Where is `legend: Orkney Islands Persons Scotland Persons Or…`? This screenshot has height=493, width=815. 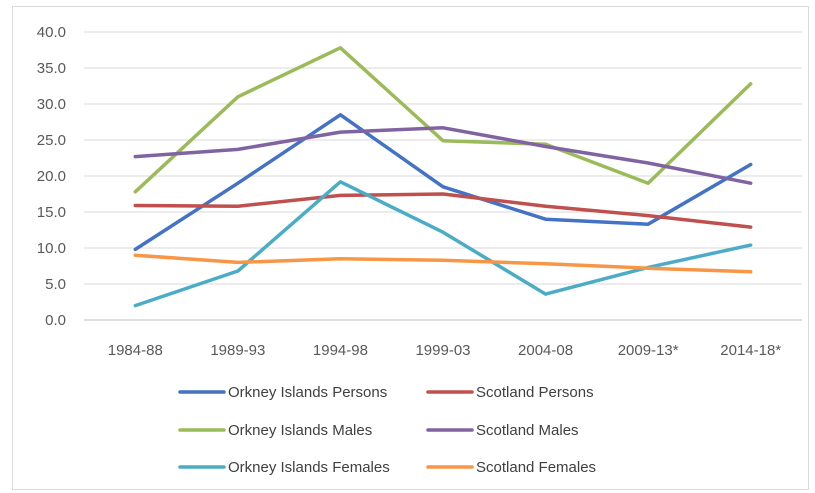 legend: Orkney Islands Persons Scotland Persons Or… is located at coordinates (387, 430).